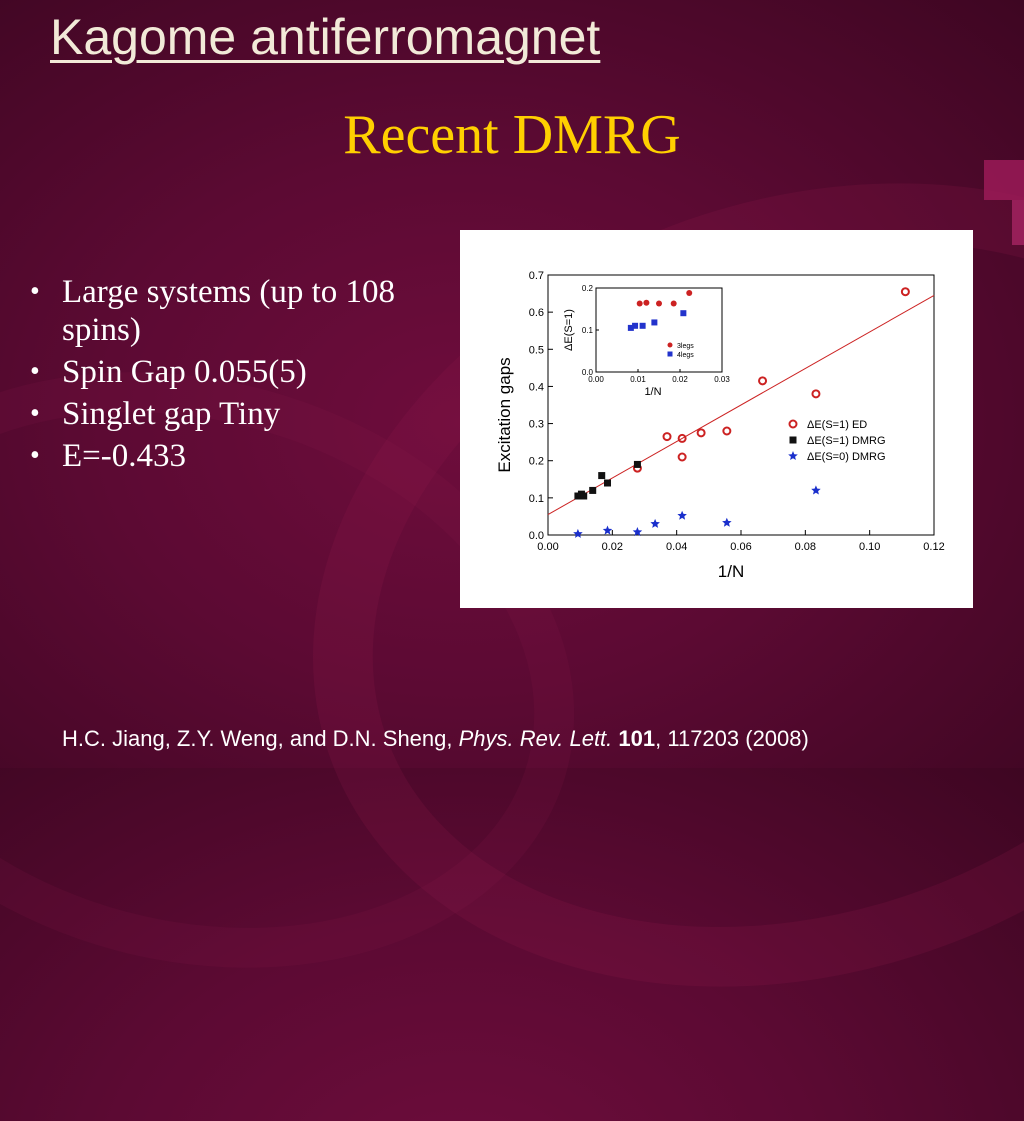 This screenshot has height=1121, width=1024. Describe the element at coordinates (722, 379) in the screenshot. I see `inset-x-tick-label: 0.03` at that location.